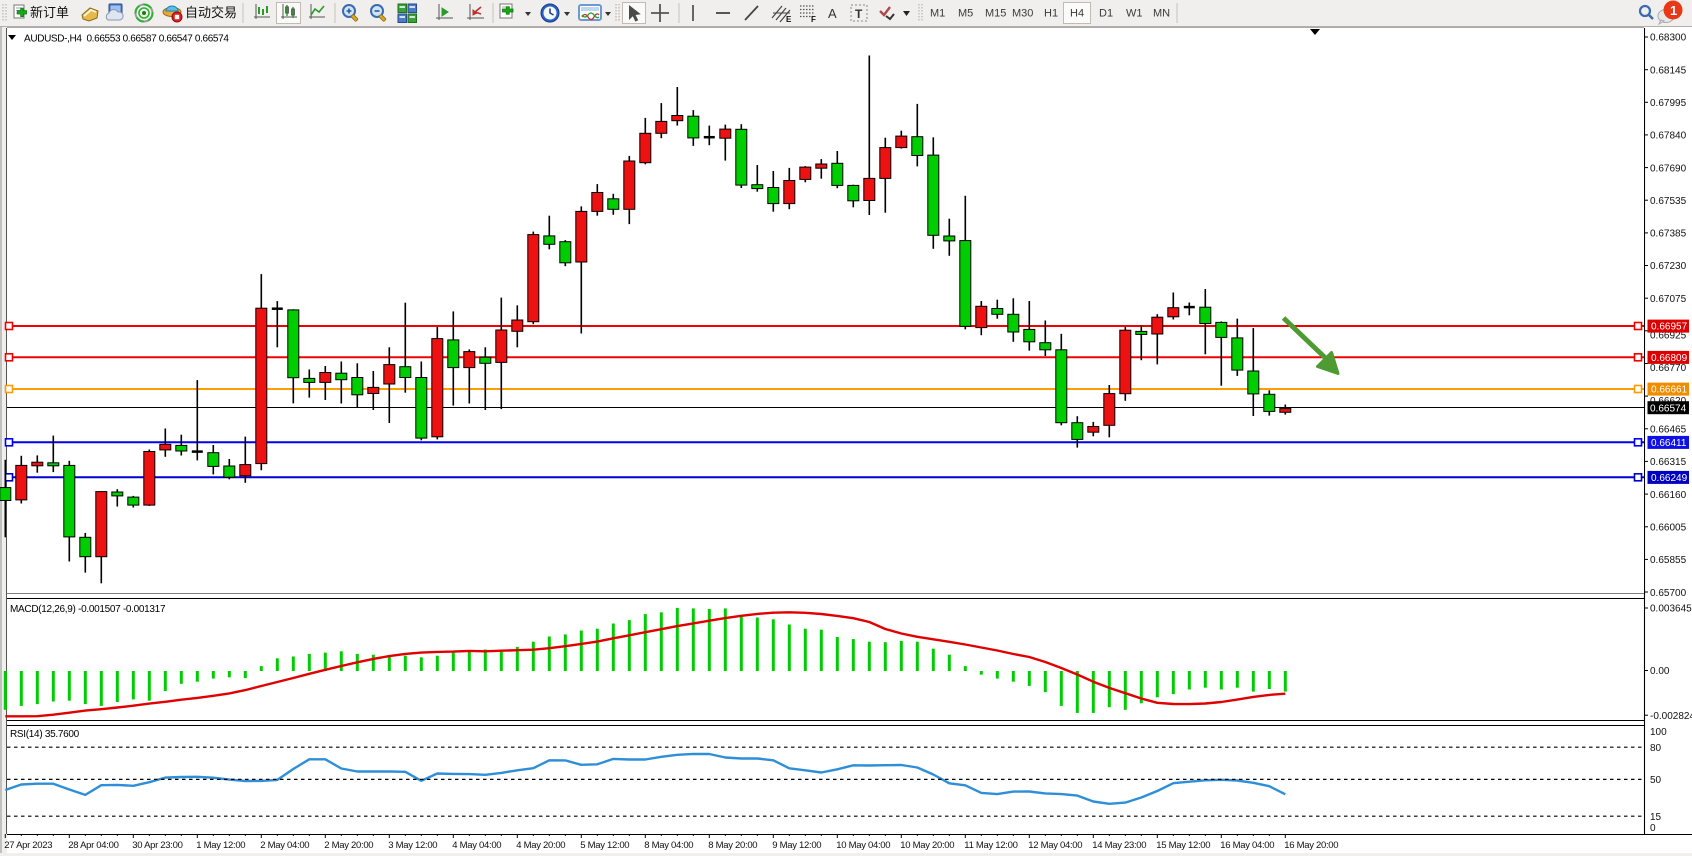  Describe the element at coordinates (1668, 462) in the screenshot. I see `svg-text: 0.66315` at that location.